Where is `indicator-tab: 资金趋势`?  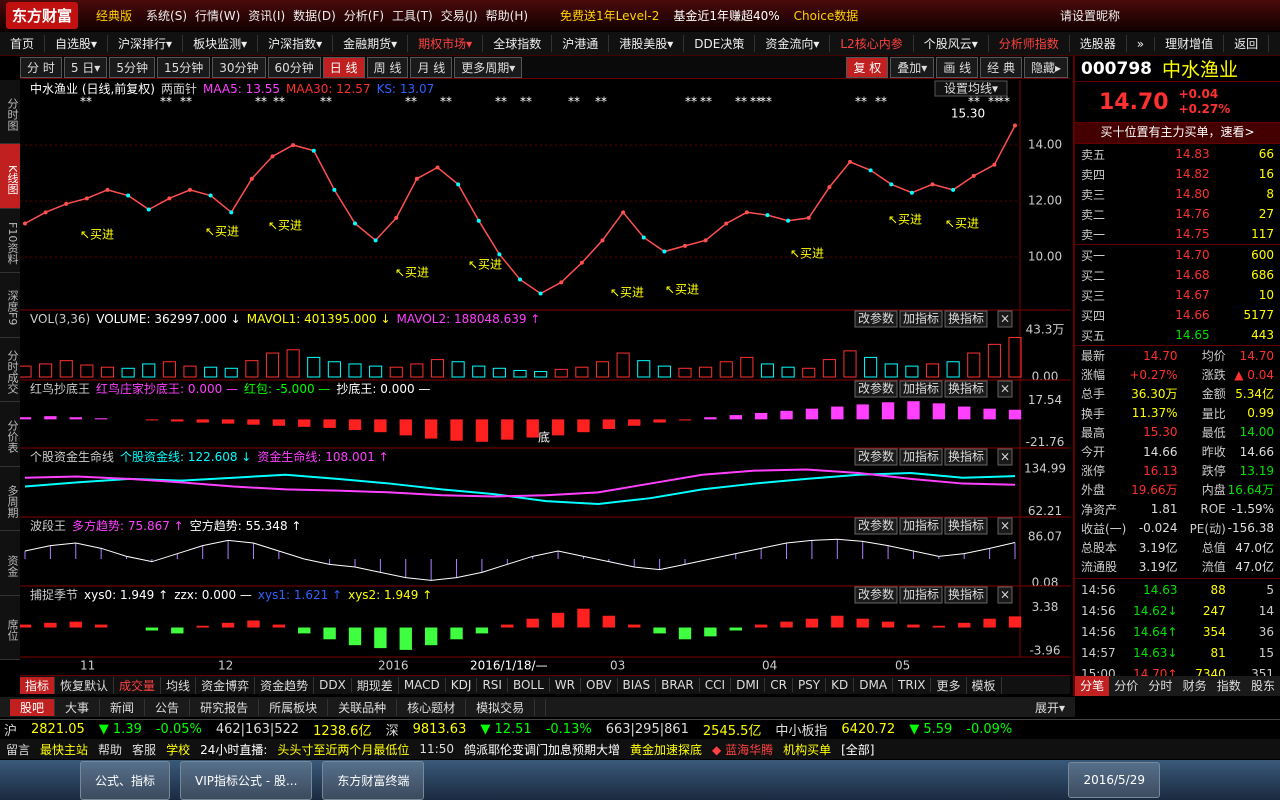
indicator-tab: 资金趋势 is located at coordinates (285, 685).